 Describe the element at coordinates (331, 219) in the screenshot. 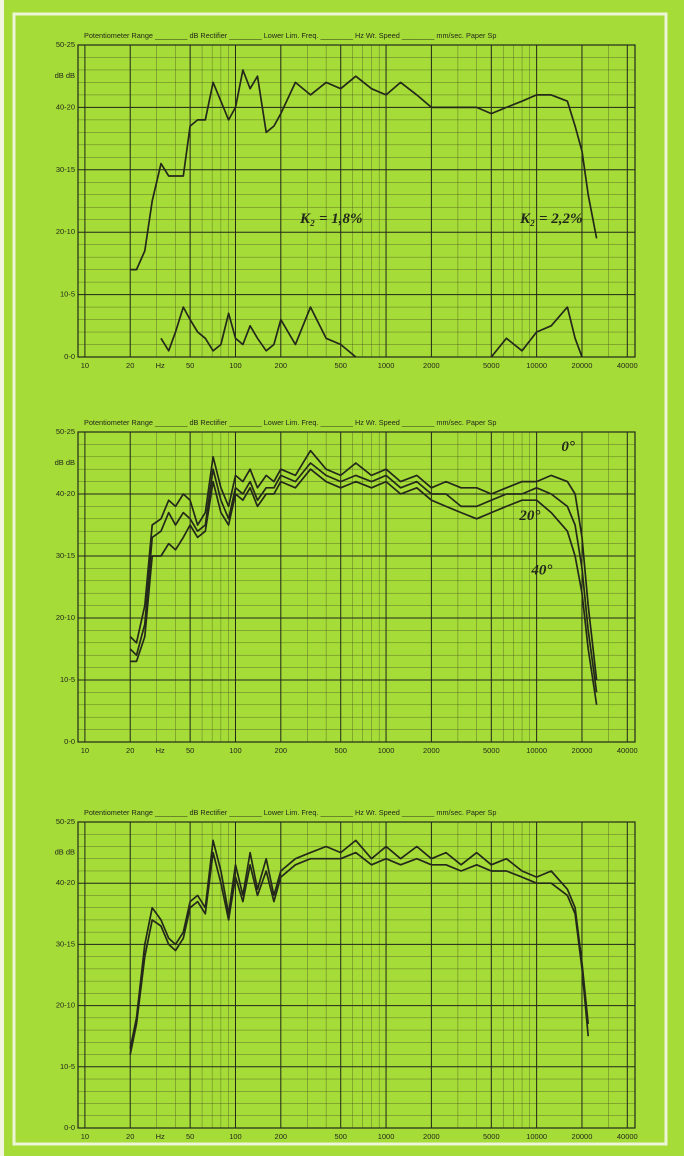

I see `annotation: K₂ = 1,8%` at that location.